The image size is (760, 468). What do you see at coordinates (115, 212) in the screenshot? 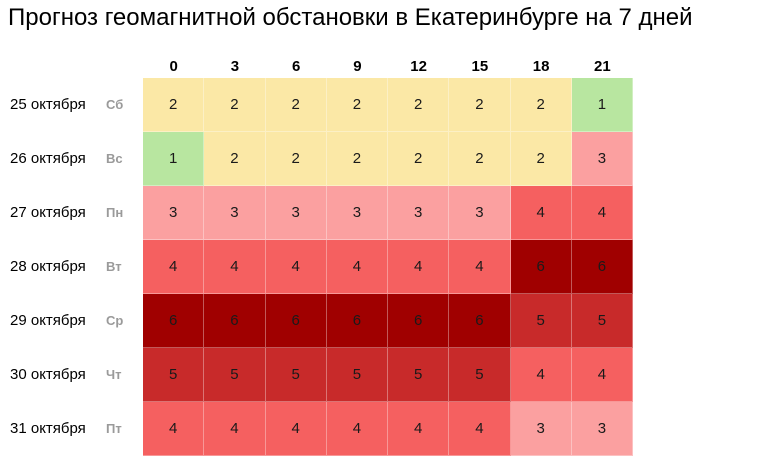
I see `row-weekday: Пн` at bounding box center [115, 212].